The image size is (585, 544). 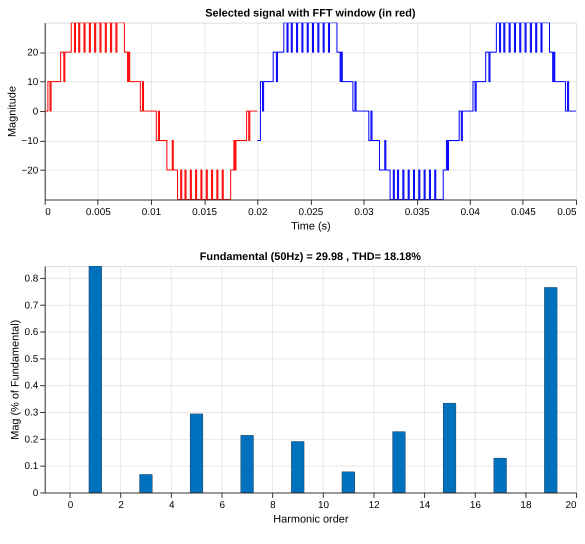 I want to click on y-tick-label: 0.4, so click(x=31, y=386).